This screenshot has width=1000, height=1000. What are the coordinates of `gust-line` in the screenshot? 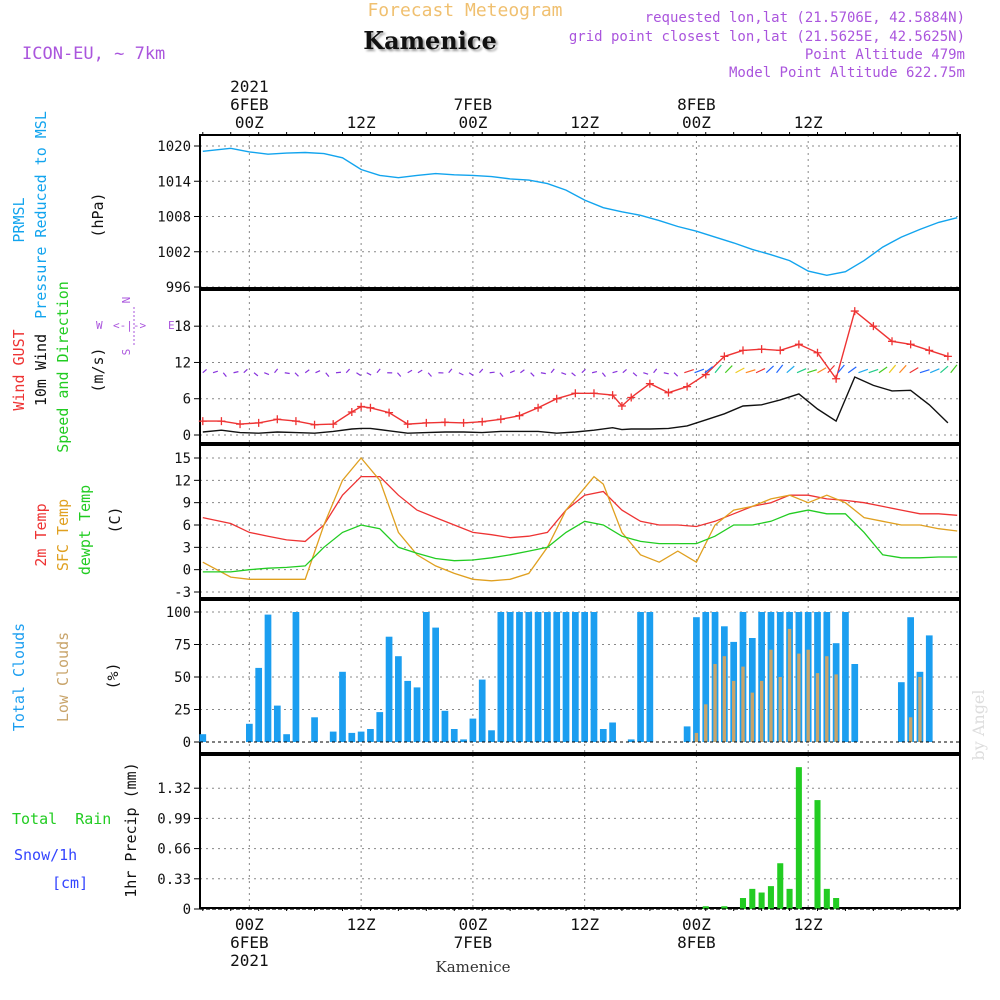 It's located at (575, 367).